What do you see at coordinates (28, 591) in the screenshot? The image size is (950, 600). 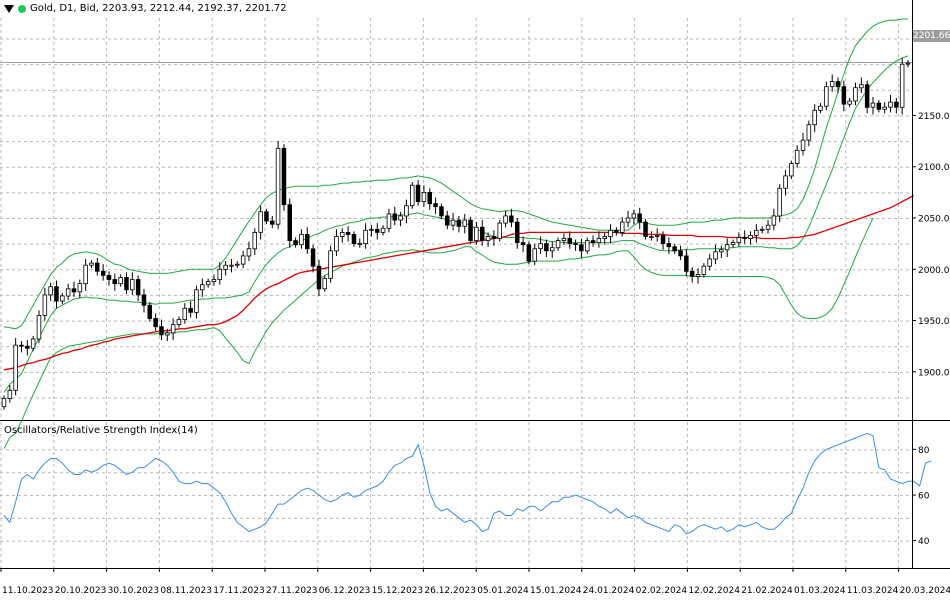 I see `date-tick-label: 11.10.2023` at bounding box center [28, 591].